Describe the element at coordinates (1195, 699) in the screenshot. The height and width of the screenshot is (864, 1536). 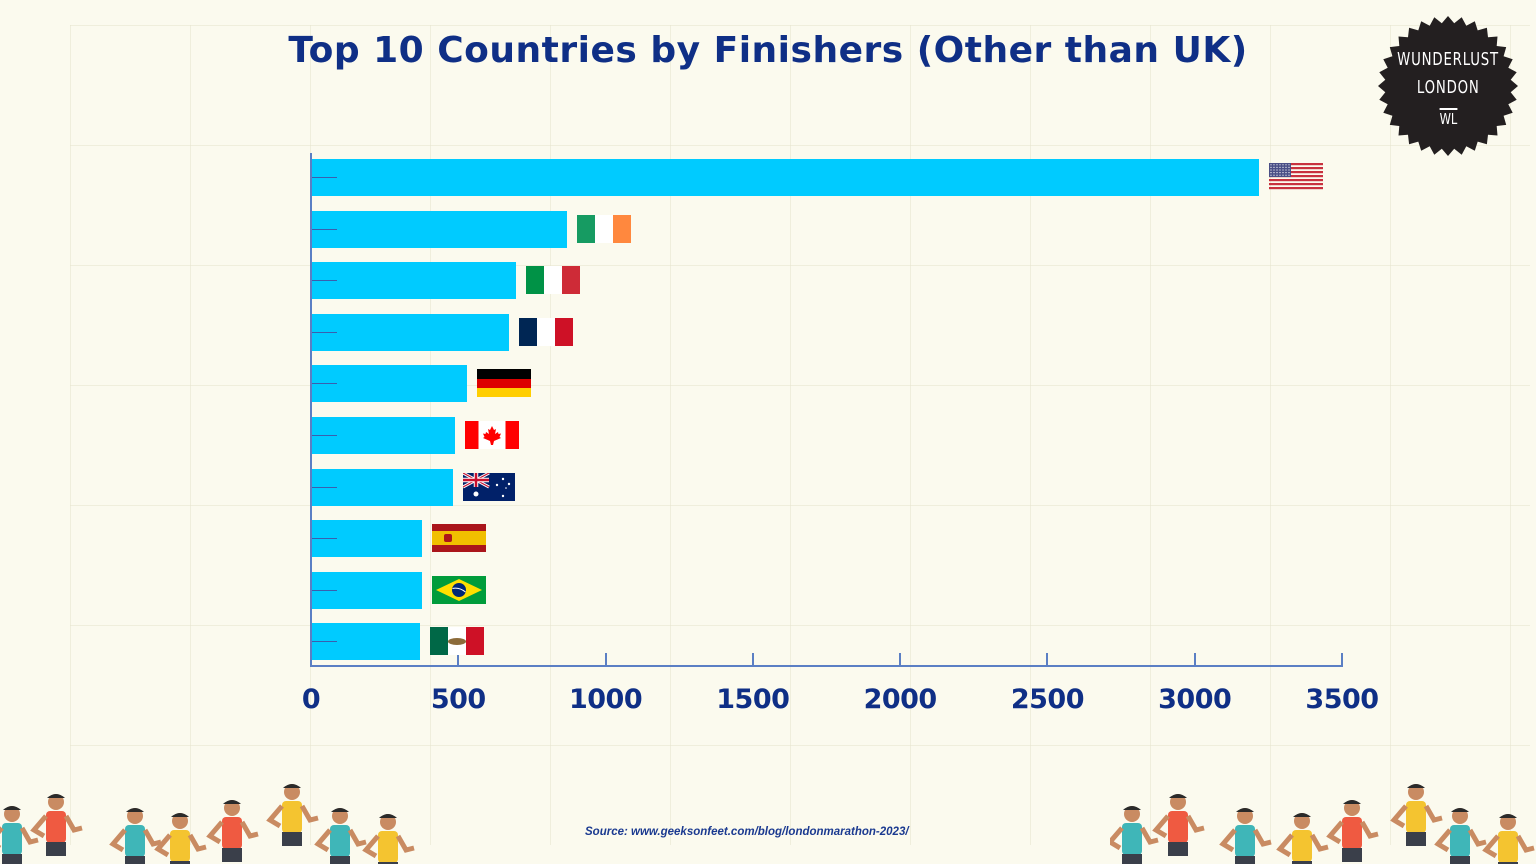
I see `x-tick-label: 3000` at that location.